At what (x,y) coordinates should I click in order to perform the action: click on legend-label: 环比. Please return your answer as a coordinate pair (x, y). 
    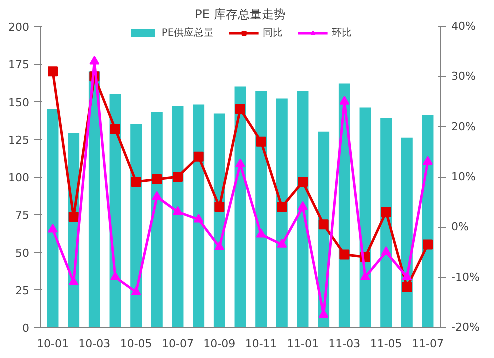
    Looking at the image, I should click on (342, 33).